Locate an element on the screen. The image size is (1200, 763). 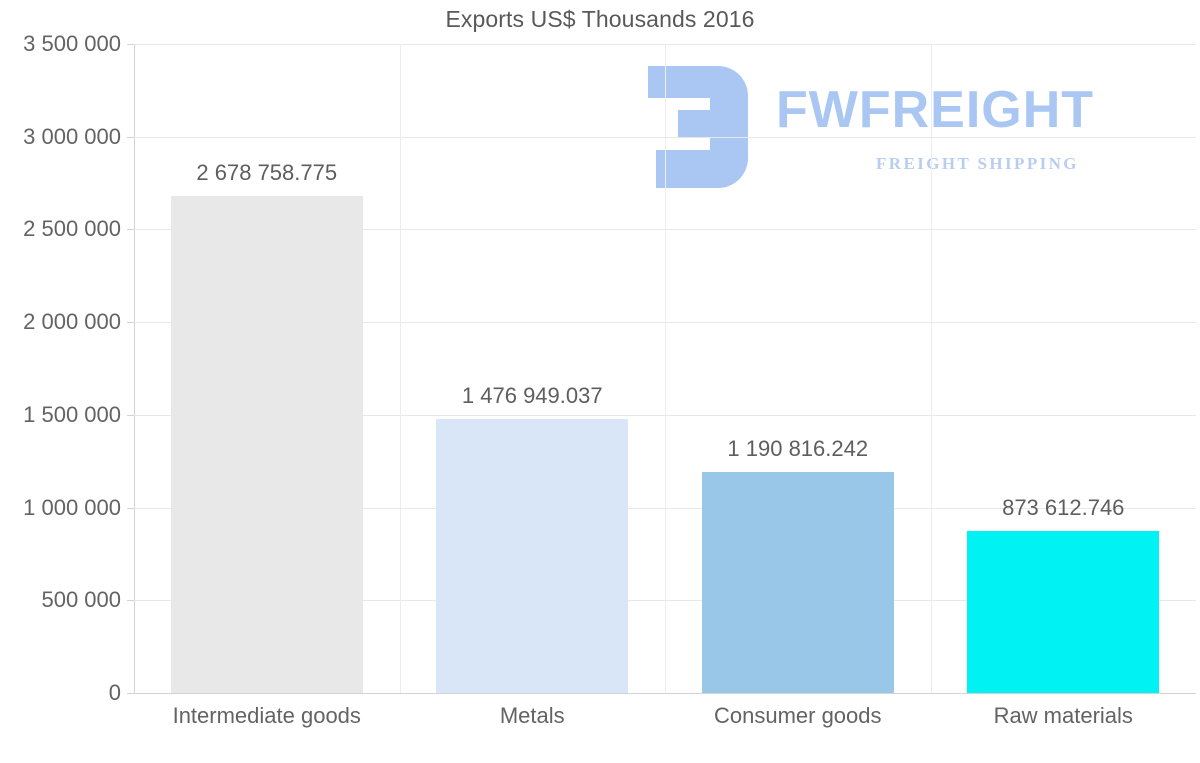
y-axis-line is located at coordinates (134, 369).